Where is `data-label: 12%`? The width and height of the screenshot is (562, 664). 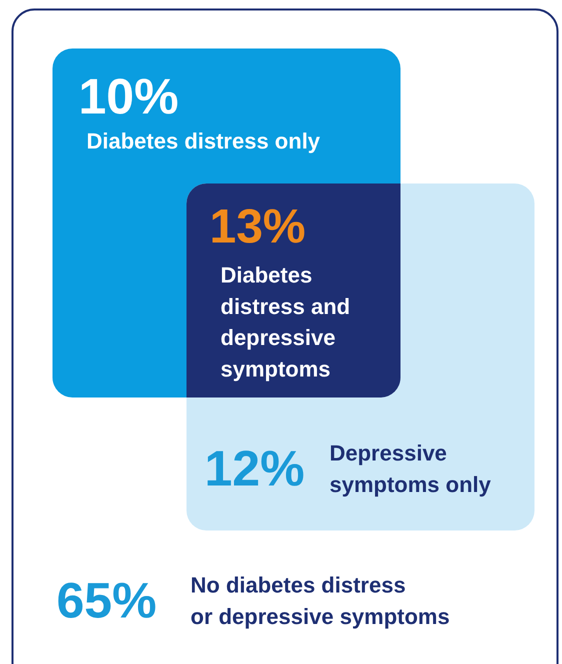 data-label: 12% is located at coordinates (254, 468).